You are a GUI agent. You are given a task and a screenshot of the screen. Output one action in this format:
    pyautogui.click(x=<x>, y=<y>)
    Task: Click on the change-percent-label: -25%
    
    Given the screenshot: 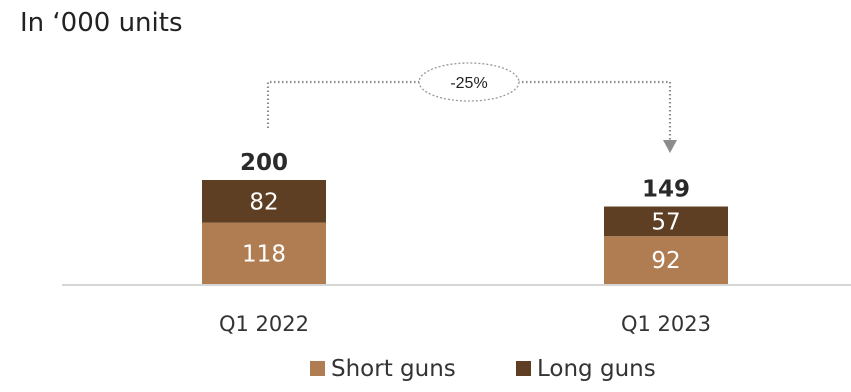 What is the action you would take?
    pyautogui.click(x=468, y=83)
    